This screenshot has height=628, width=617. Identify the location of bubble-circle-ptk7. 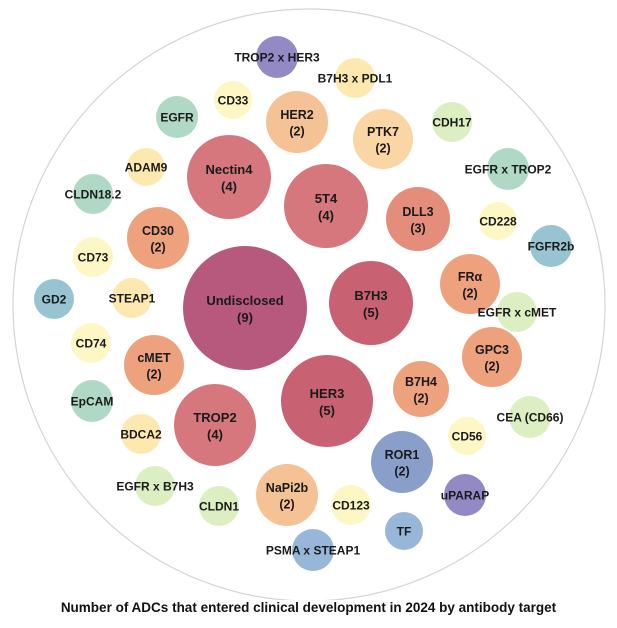
(383, 139).